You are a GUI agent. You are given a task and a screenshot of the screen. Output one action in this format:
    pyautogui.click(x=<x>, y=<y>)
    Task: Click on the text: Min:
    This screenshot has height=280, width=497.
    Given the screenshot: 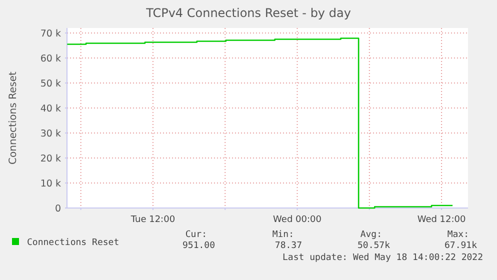 What is the action you would take?
    pyautogui.click(x=283, y=235)
    